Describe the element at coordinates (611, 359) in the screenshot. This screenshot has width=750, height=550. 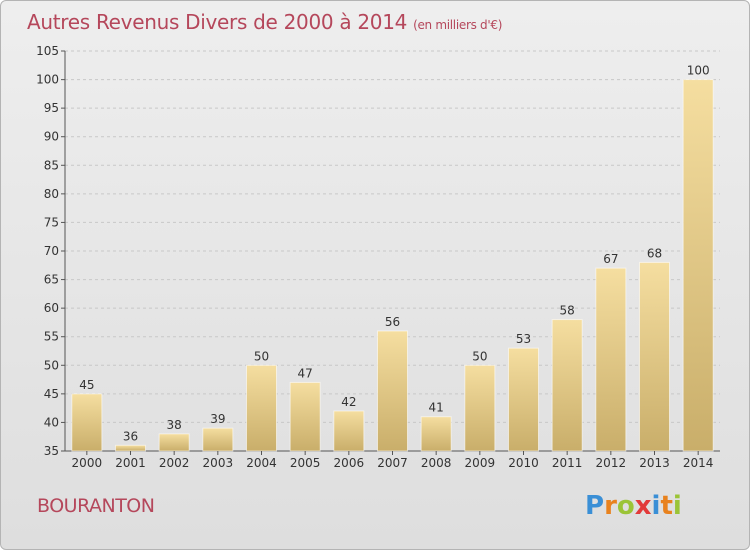
I see `bar-2012` at that location.